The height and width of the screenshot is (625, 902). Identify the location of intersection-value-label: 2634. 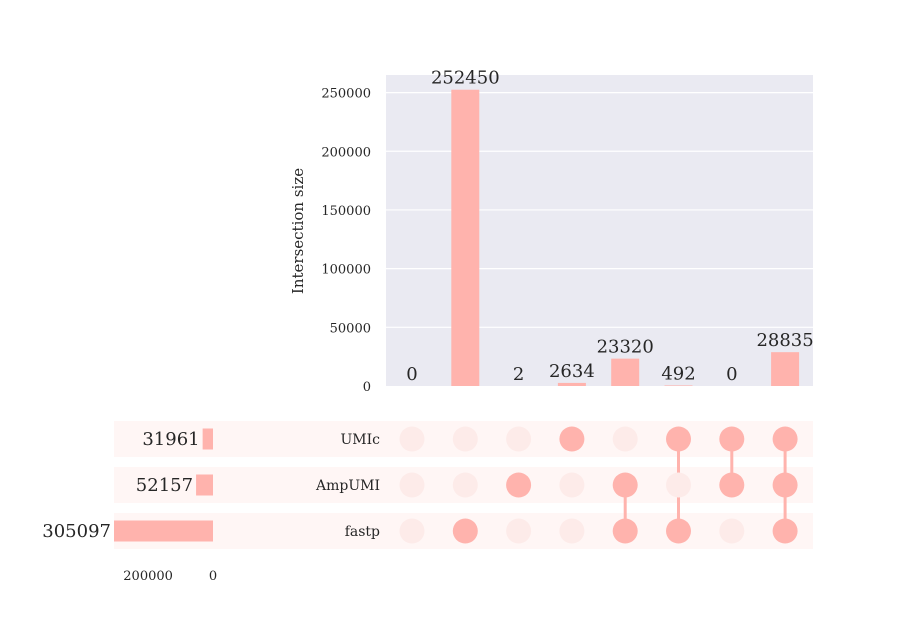
(572, 371).